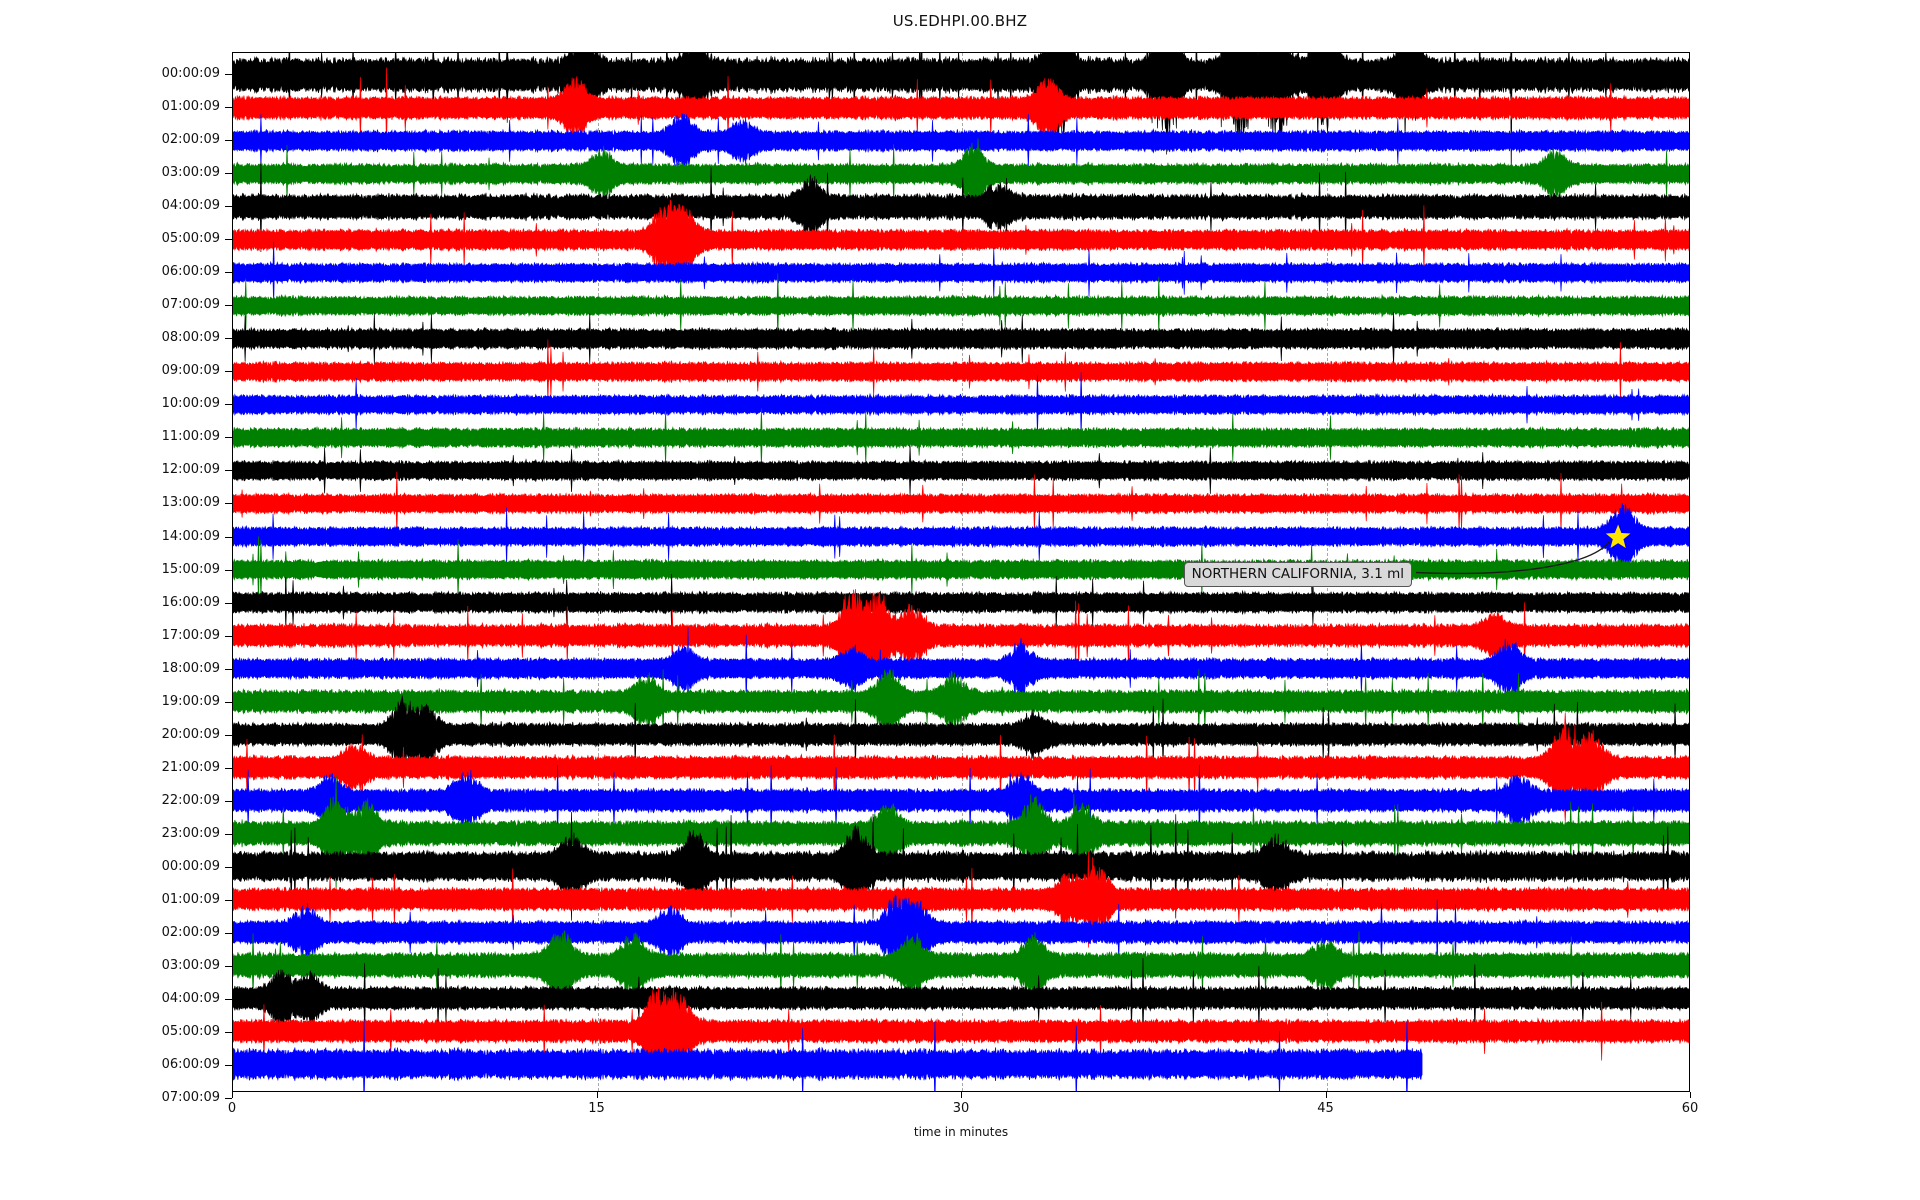 The width and height of the screenshot is (1920, 1200). Describe the element at coordinates (190, 767) in the screenshot. I see `y-axis-tick-label: 21:00:09` at that location.